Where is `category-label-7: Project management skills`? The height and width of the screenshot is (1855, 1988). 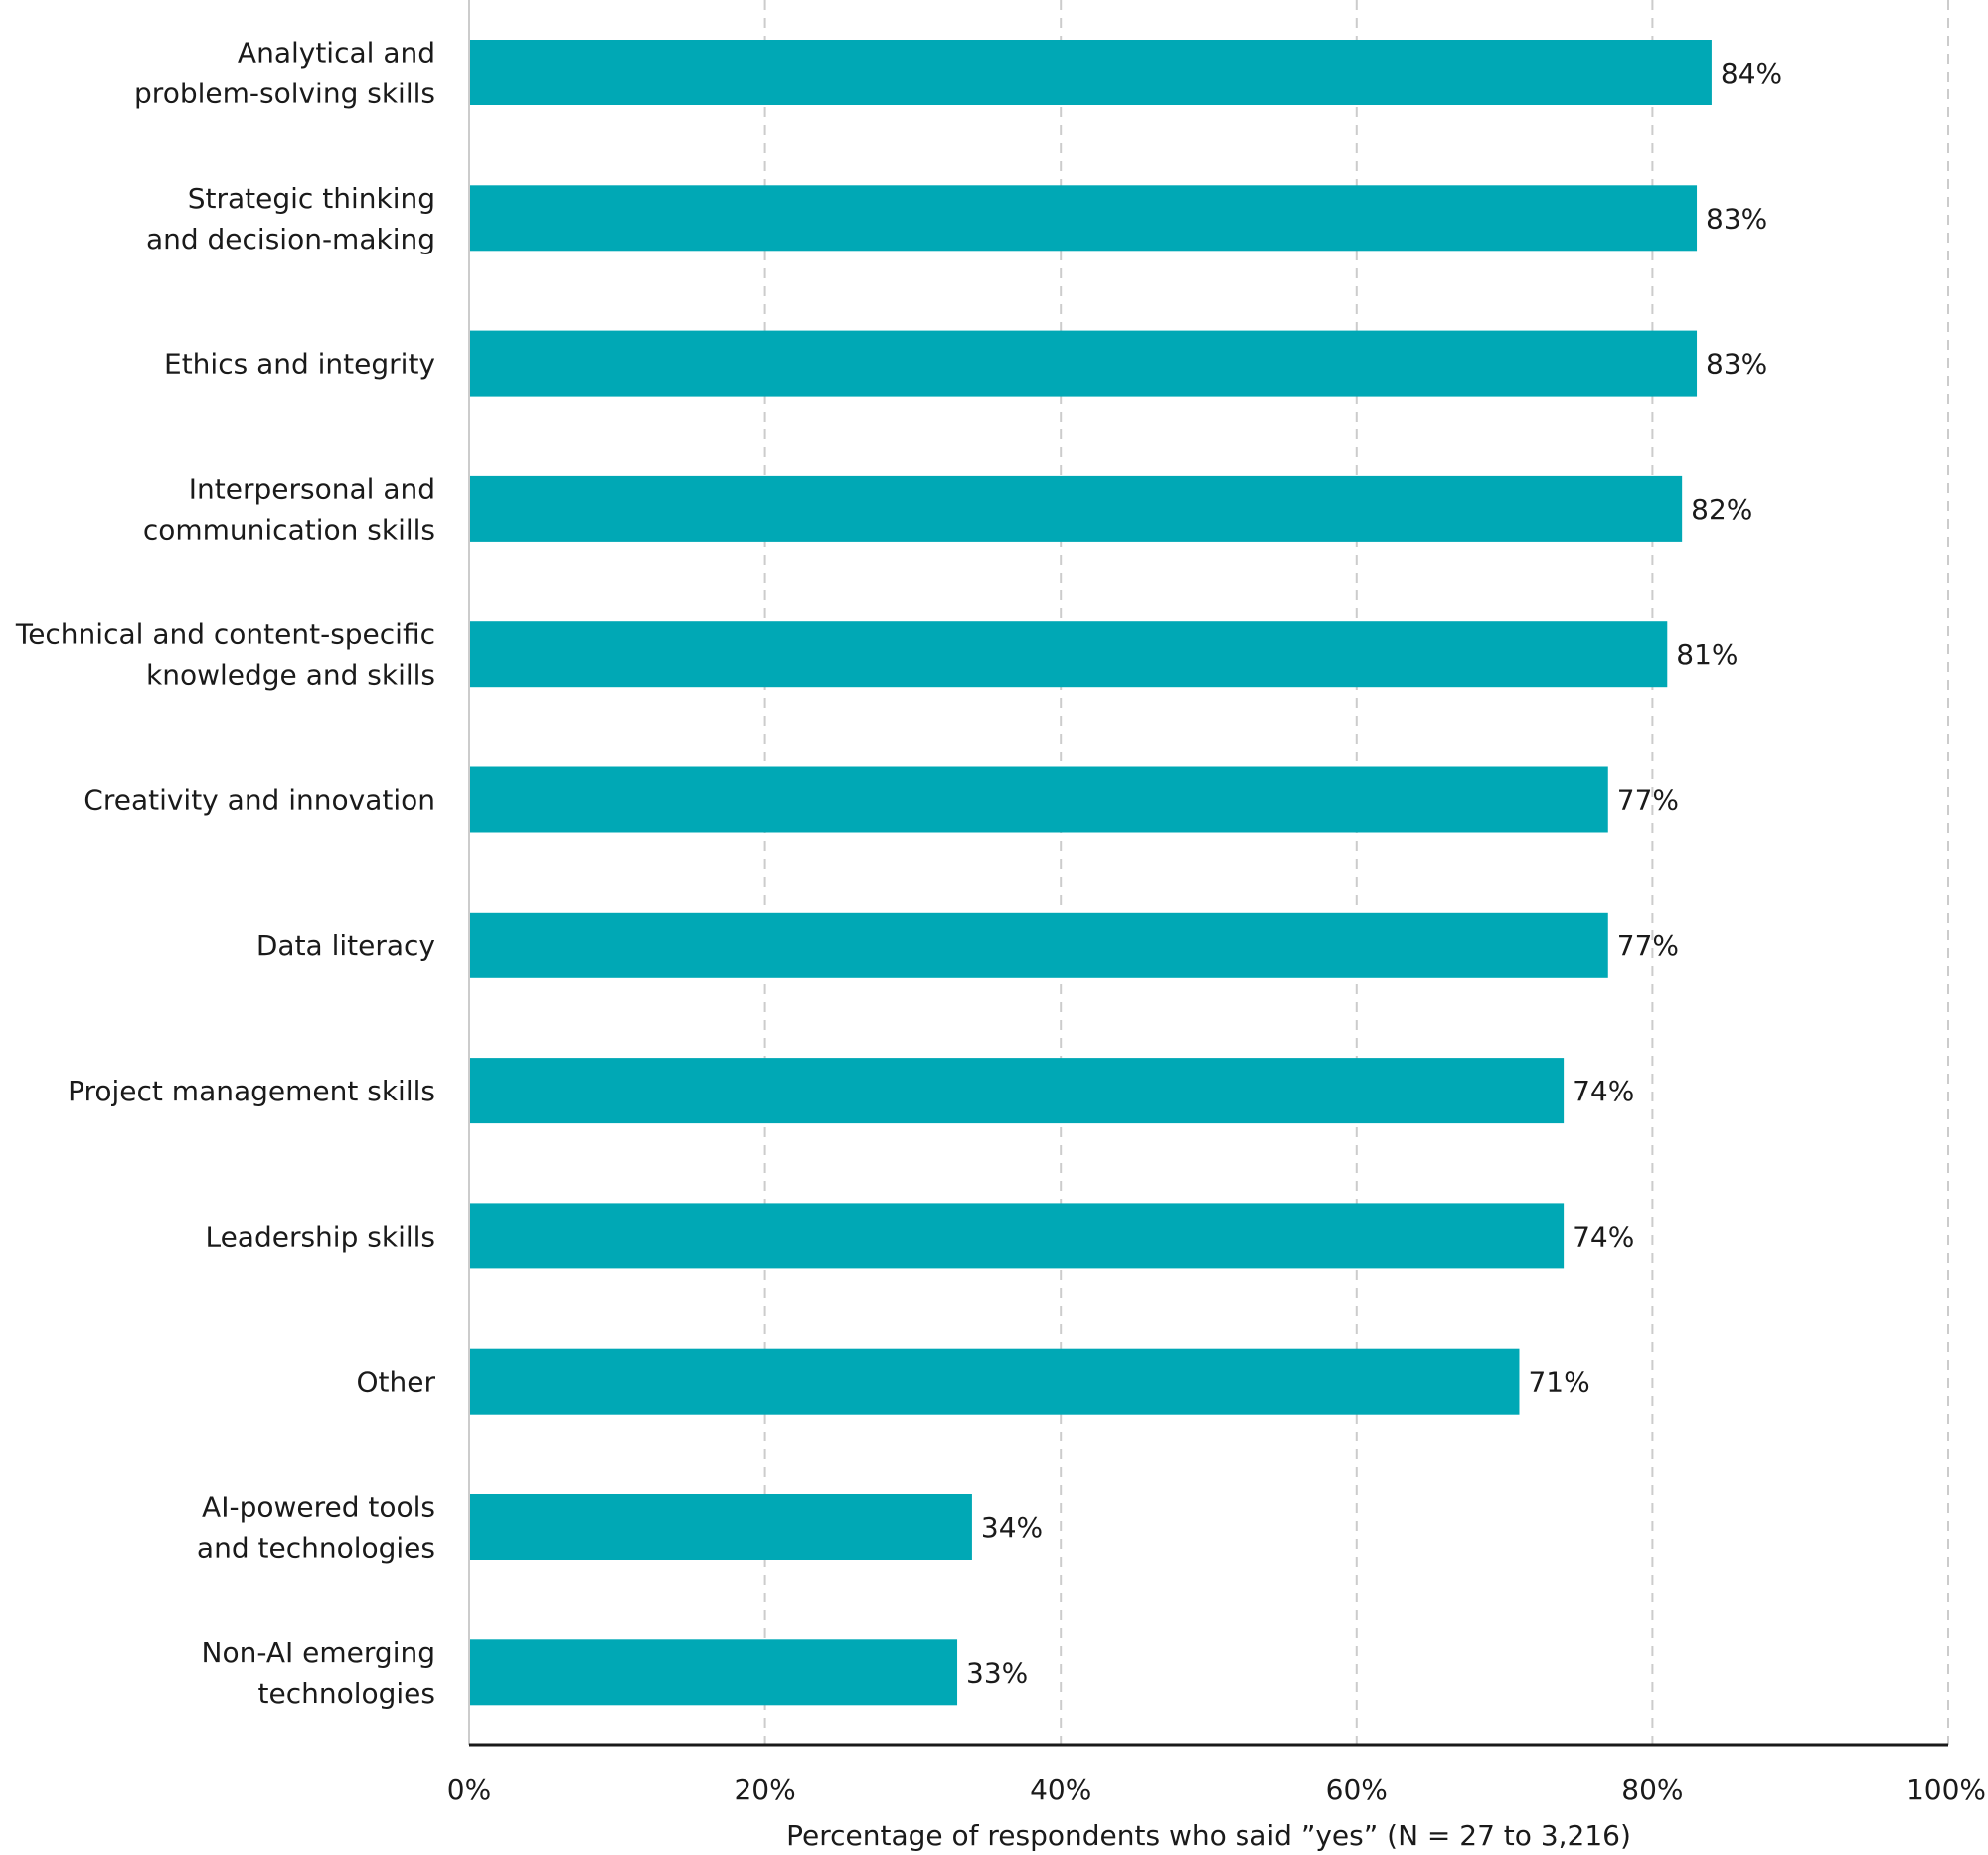
category-label-7: Project management skills is located at coordinates (251, 1091).